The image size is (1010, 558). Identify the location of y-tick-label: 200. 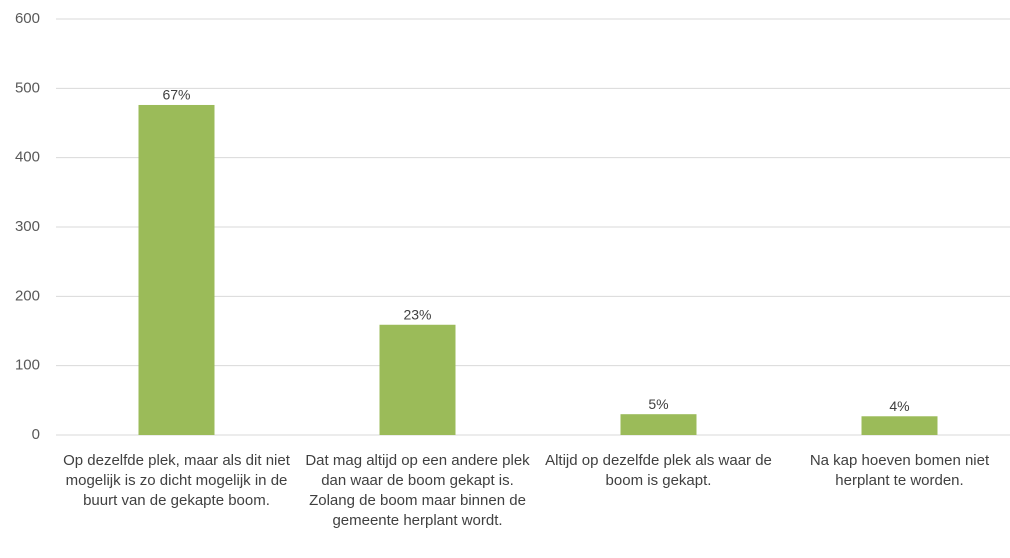
(27, 295).